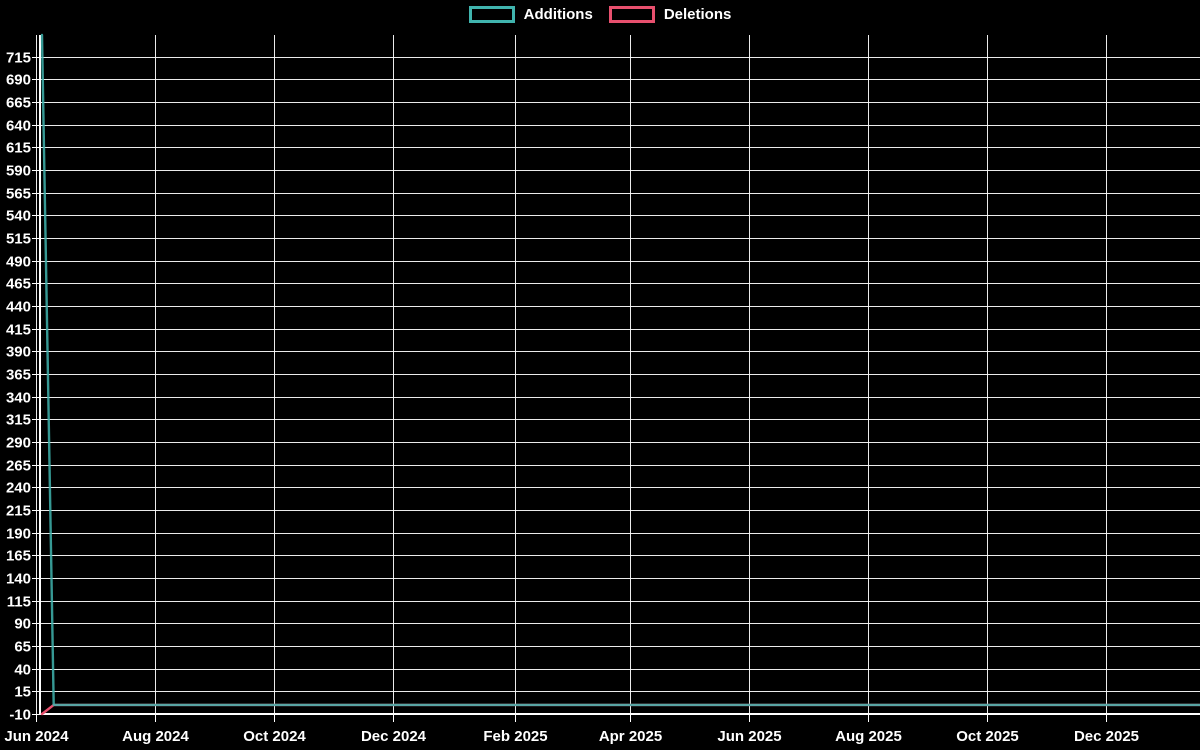  I want to click on y-tick-label: 15, so click(22, 692).